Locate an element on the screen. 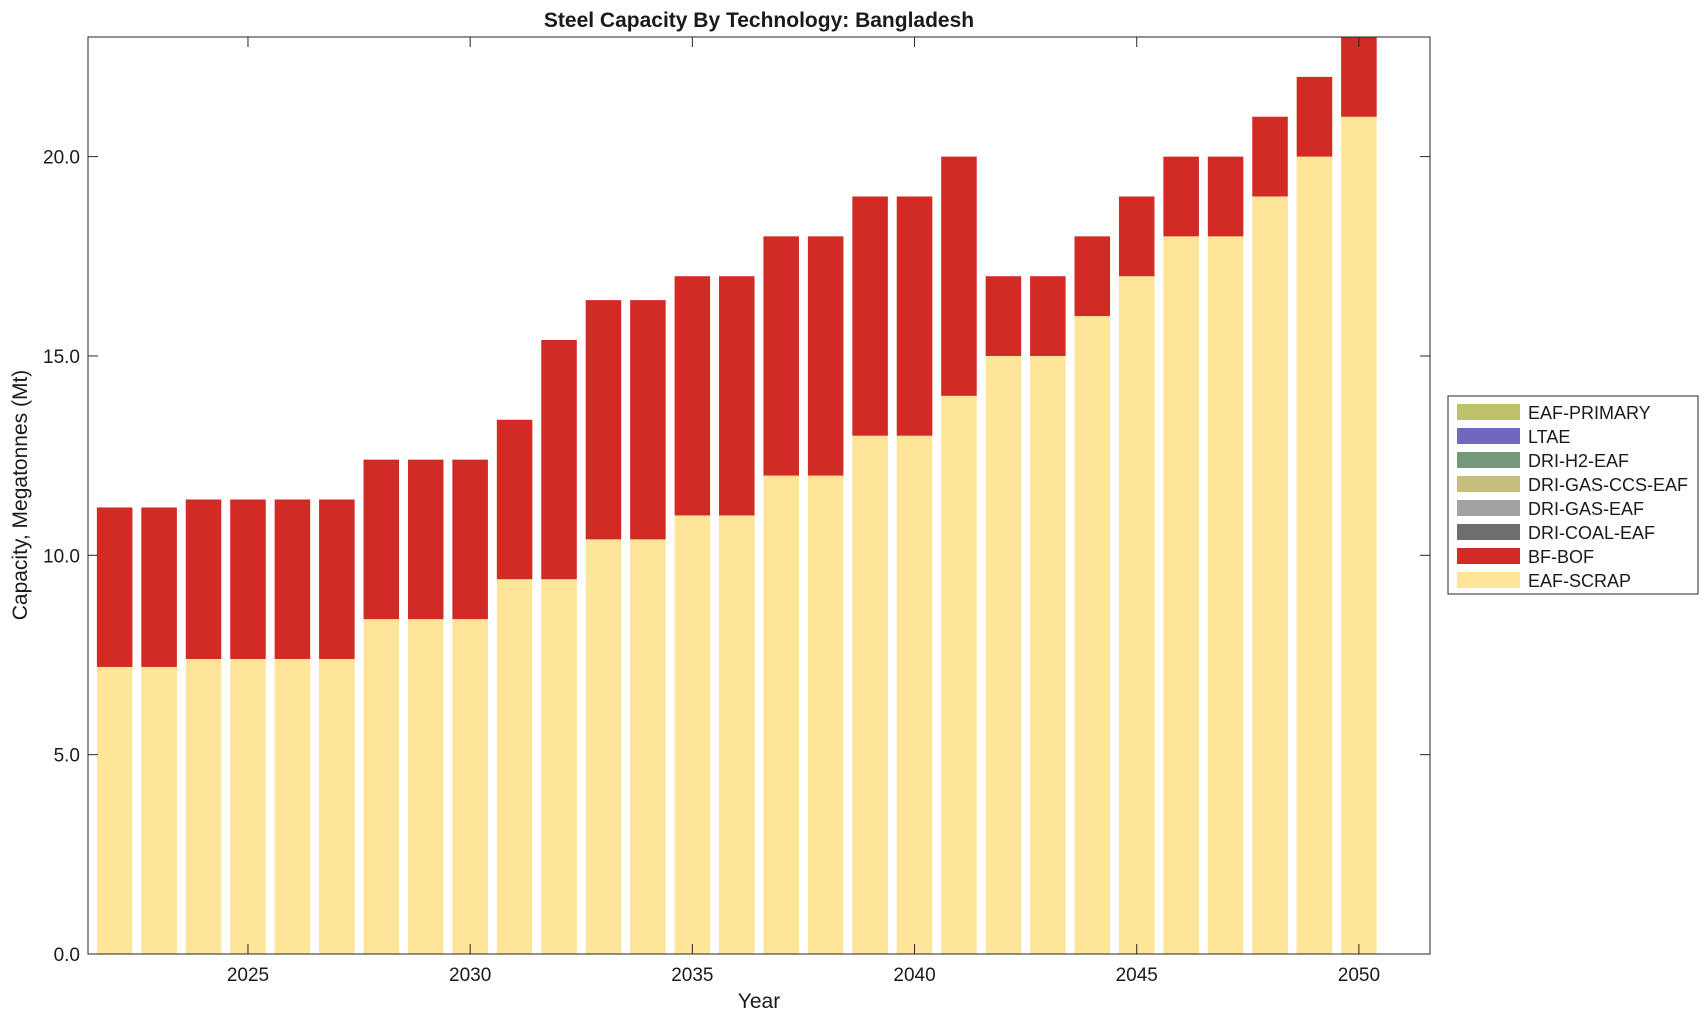 This screenshot has height=1026, width=1708. y-tick-label: 20.0 is located at coordinates (61, 158).